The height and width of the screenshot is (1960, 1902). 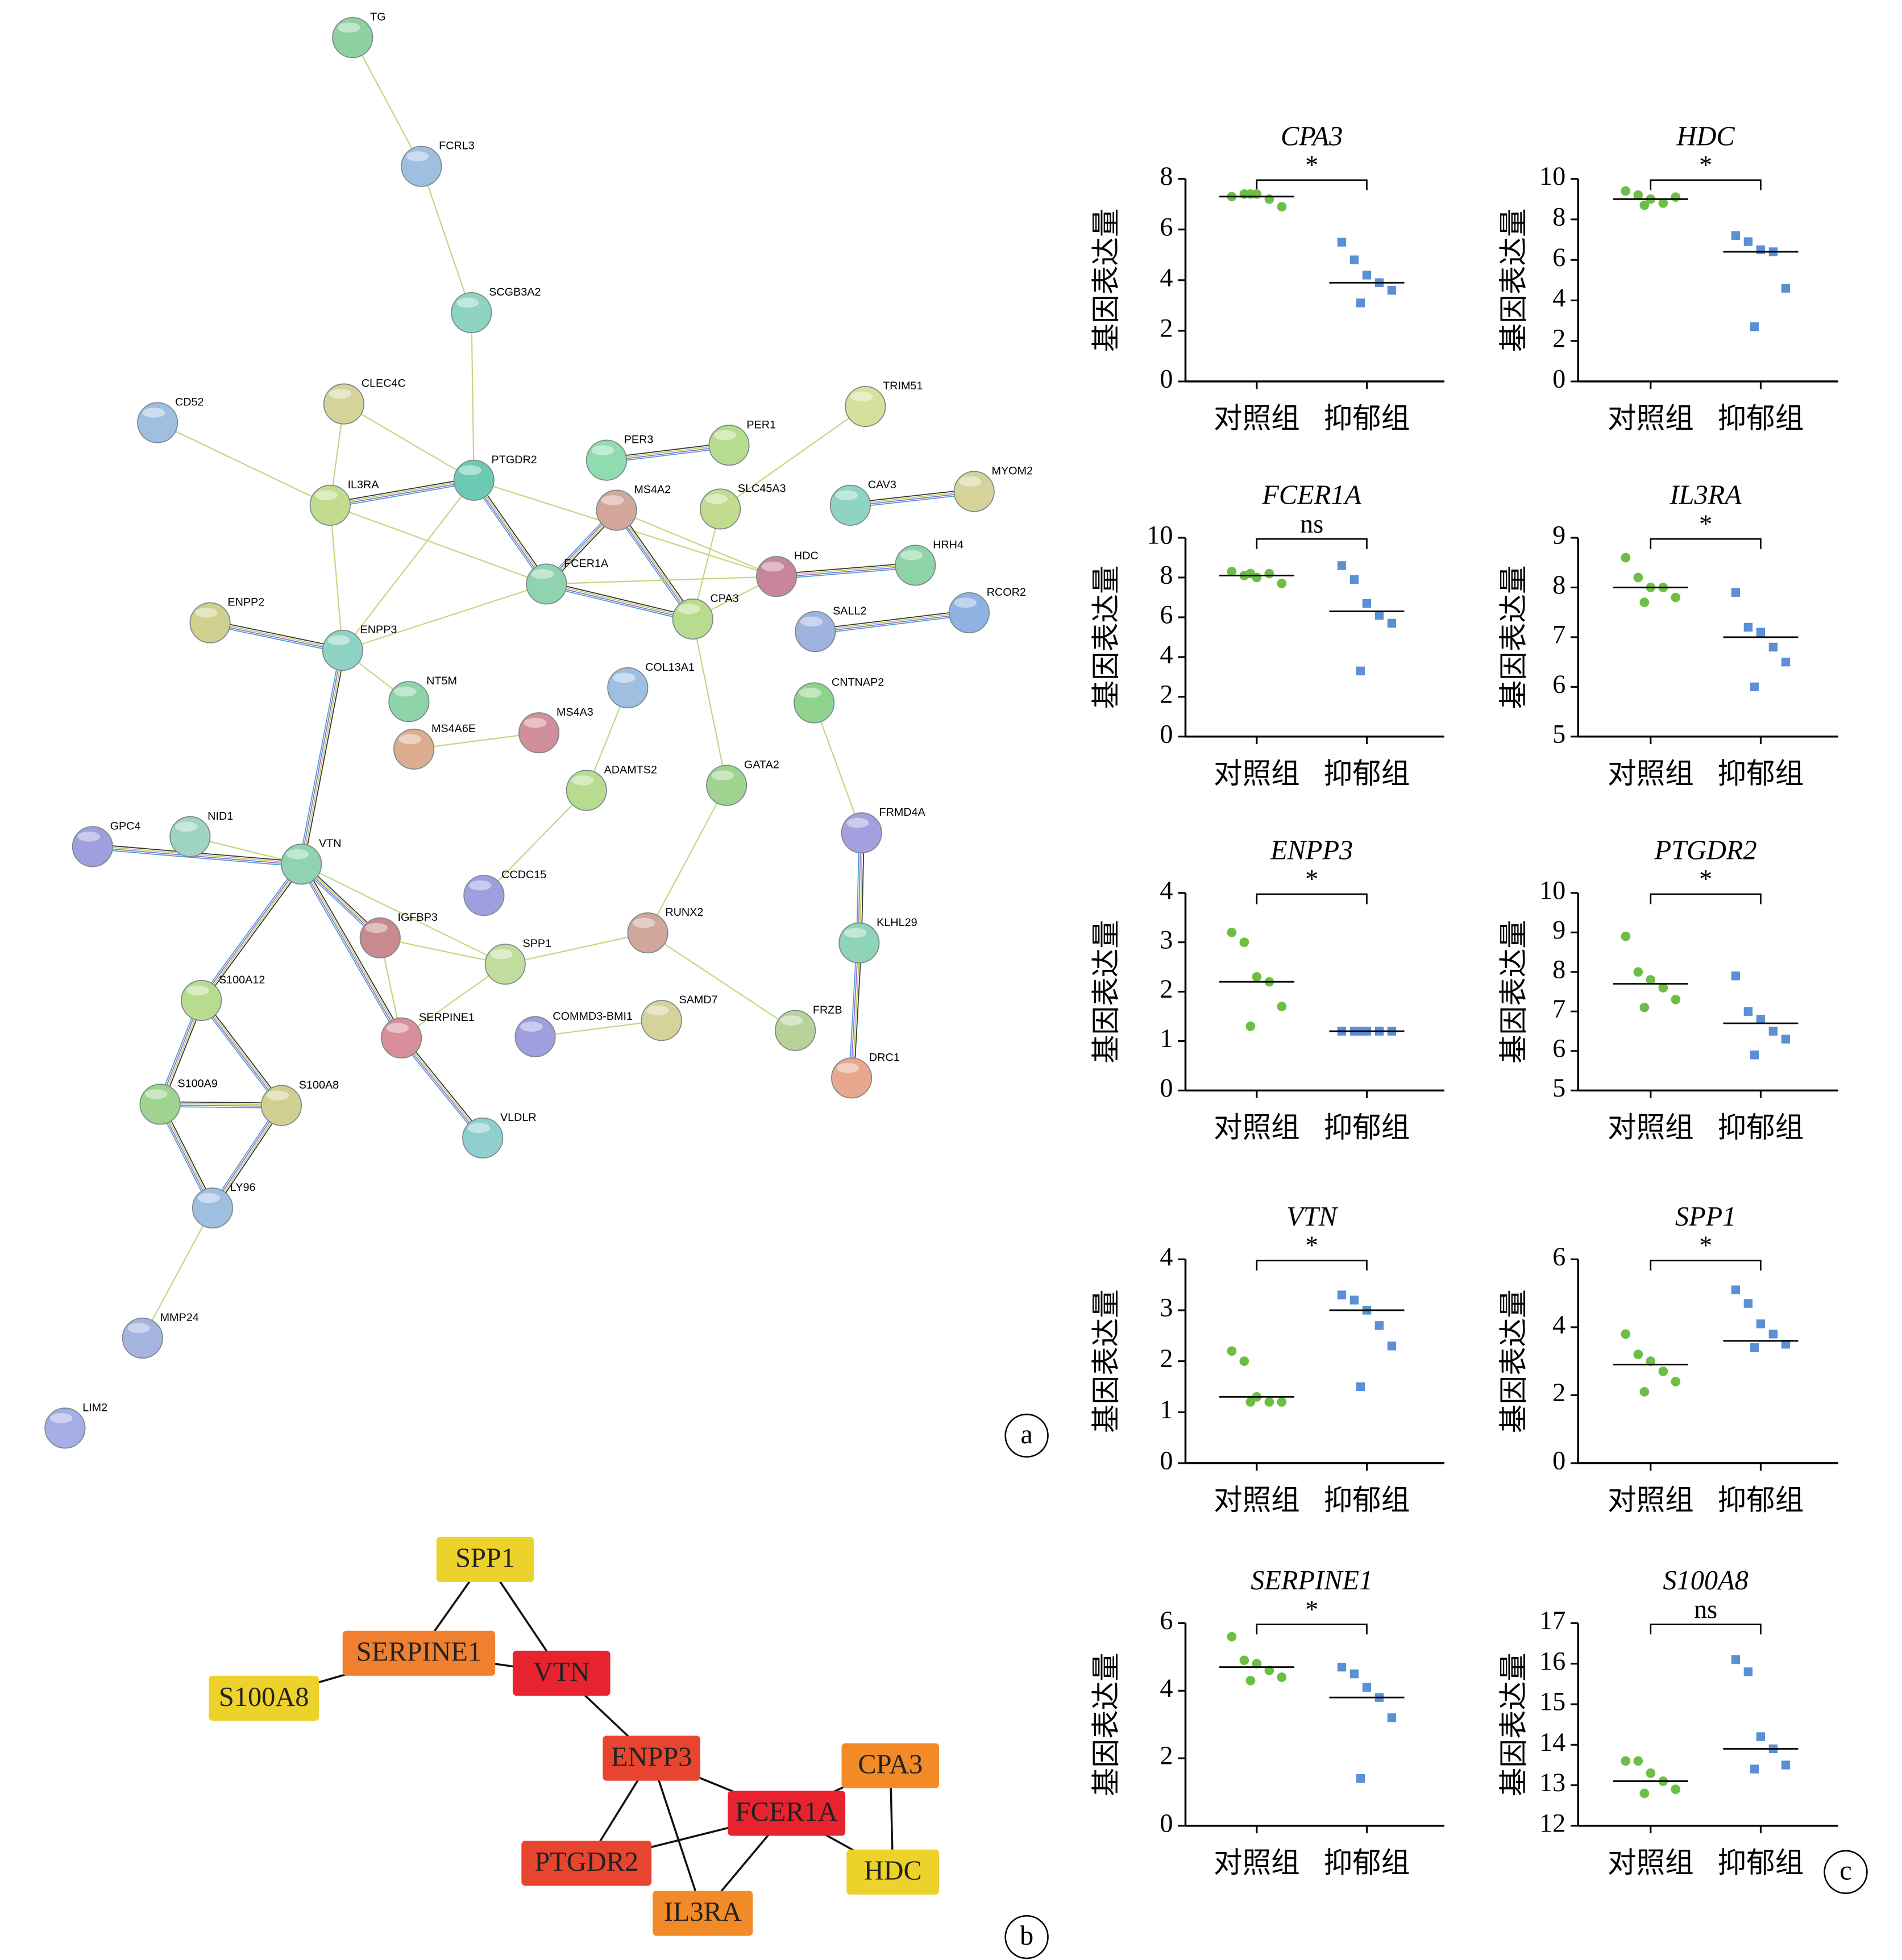 What do you see at coordinates (1026, 1936) in the screenshot?
I see `panel-label: b` at bounding box center [1026, 1936].